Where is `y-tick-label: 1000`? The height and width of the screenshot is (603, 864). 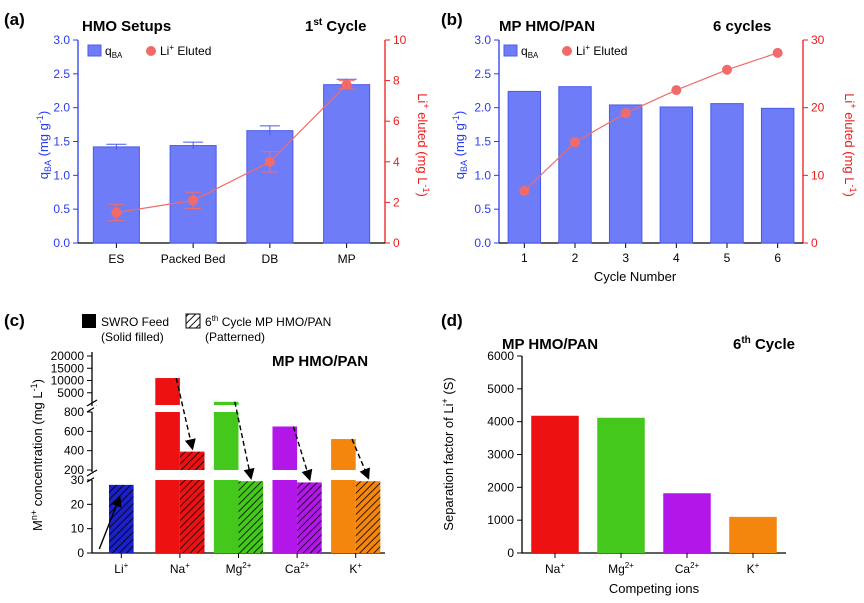
y-tick-label: 1000 is located at coordinates (500, 520).